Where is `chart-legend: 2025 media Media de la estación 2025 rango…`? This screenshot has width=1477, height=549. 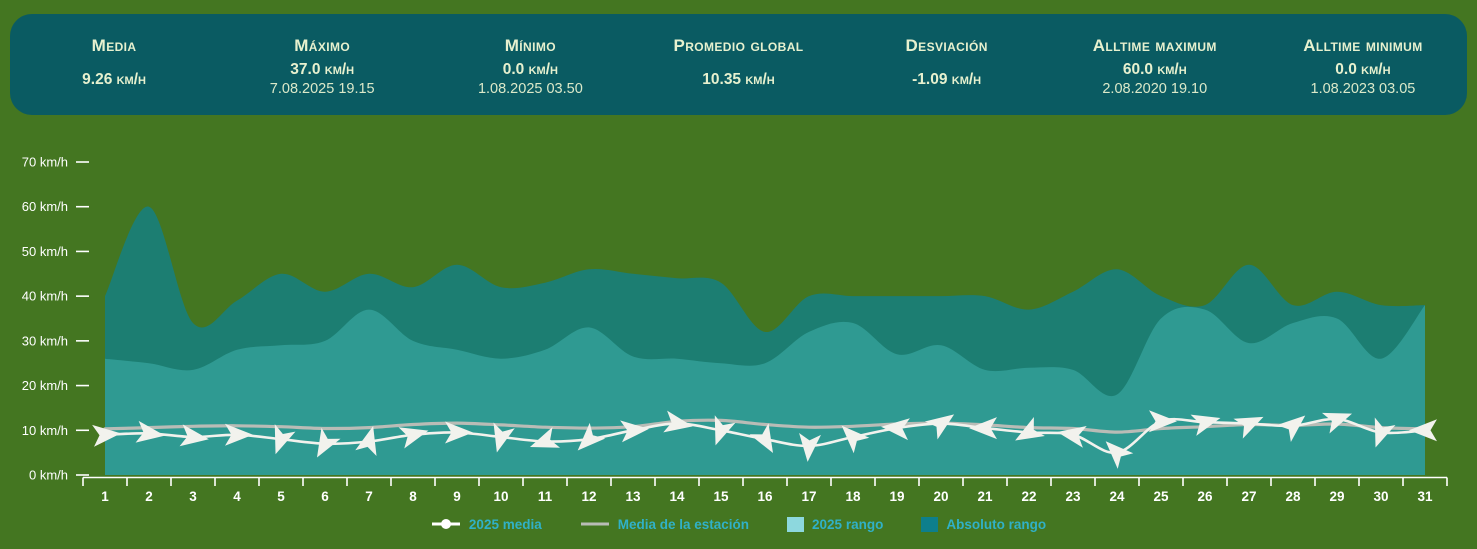
chart-legend: 2025 media Media de la estación 2025 rango… is located at coordinates (738, 524).